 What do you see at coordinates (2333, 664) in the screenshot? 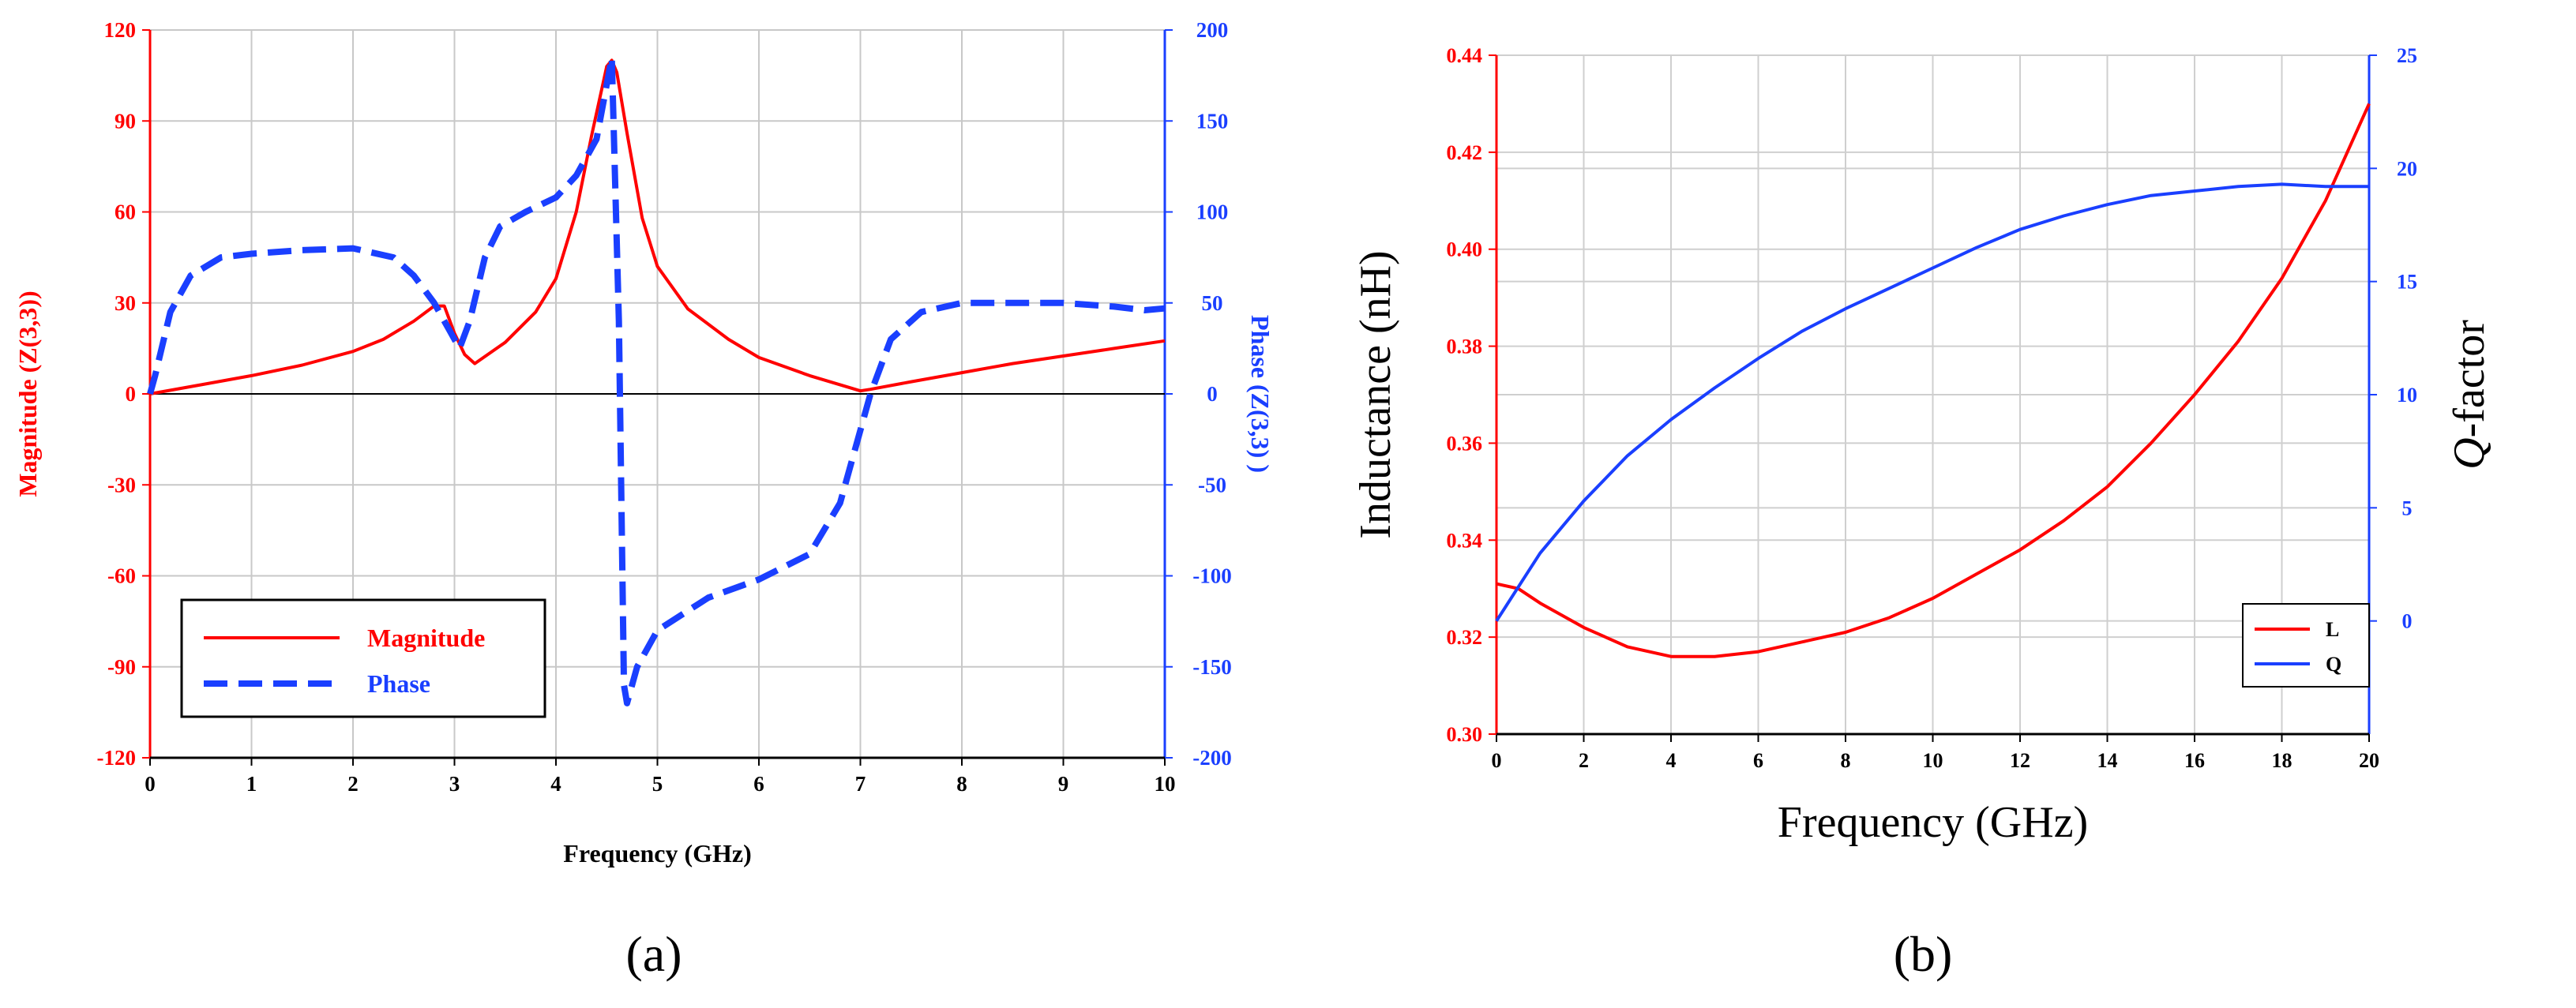
I see `legend-label-q: Q` at bounding box center [2333, 664].